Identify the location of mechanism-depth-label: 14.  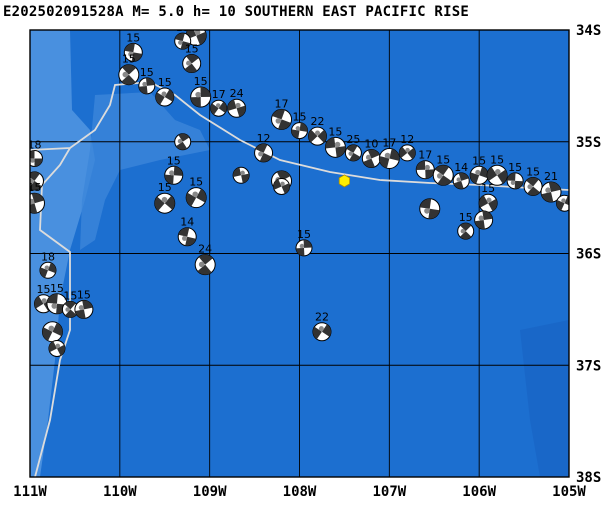
(187, 222).